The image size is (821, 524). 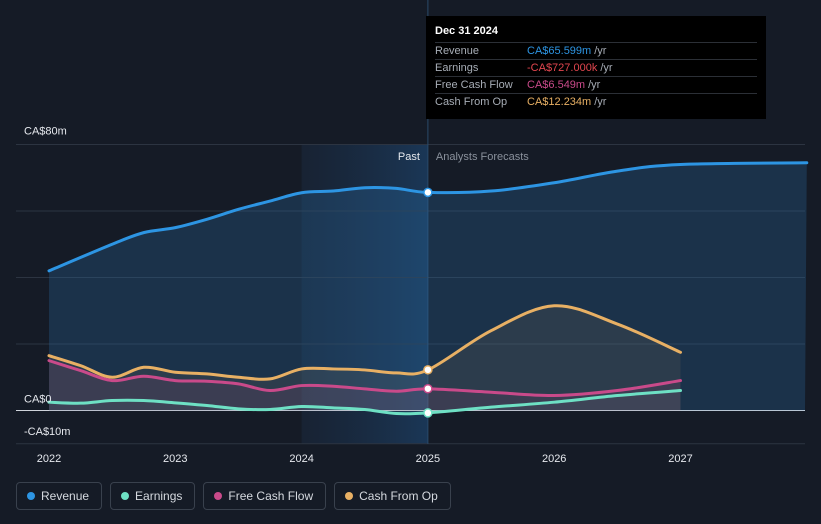 What do you see at coordinates (409, 157) in the screenshot?
I see `past-label: Past` at bounding box center [409, 157].